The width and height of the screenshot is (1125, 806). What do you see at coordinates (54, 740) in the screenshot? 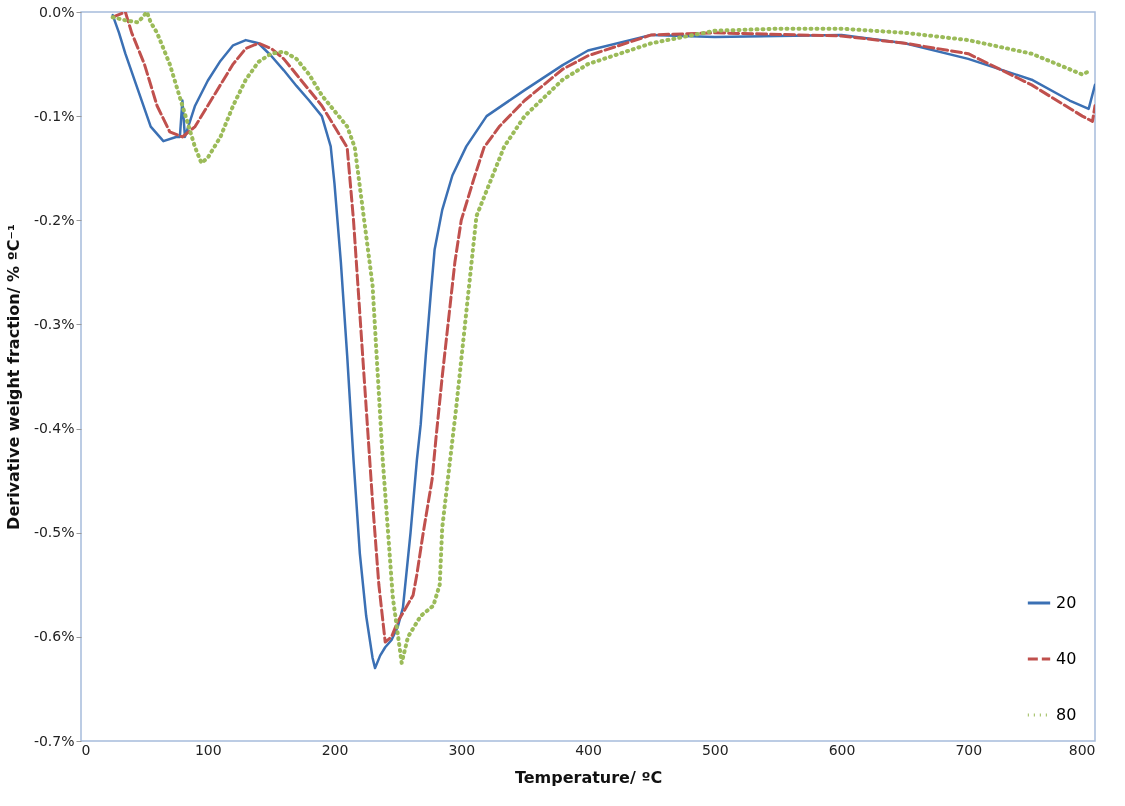
I see `y-tick-label: -0.7%` at bounding box center [54, 740].